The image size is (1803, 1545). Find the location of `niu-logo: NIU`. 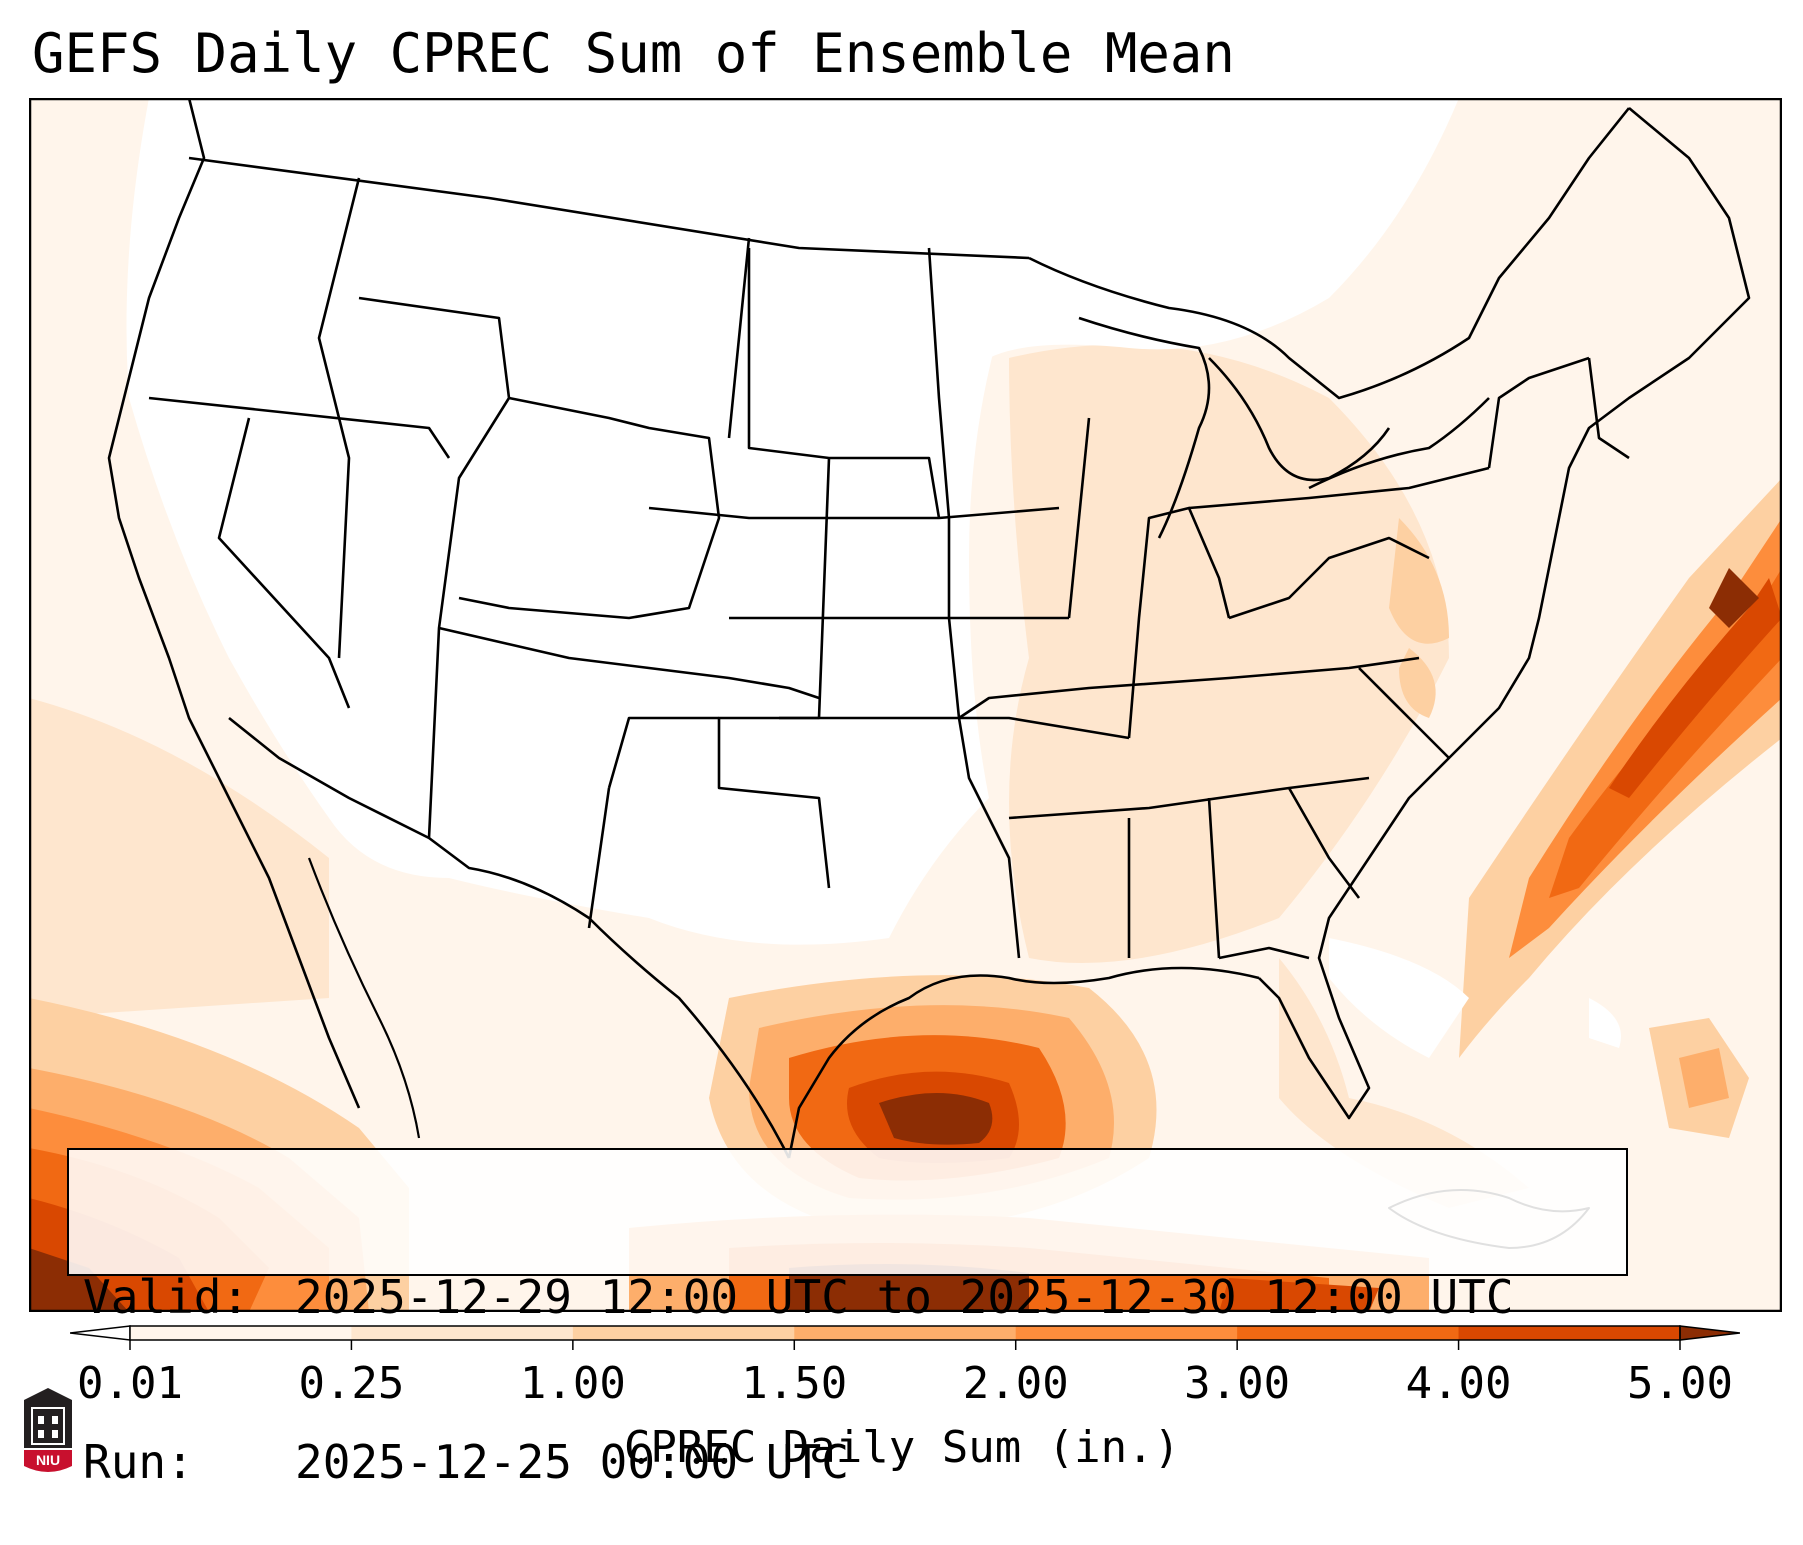

niu-logo: NIU is located at coordinates (48, 1432).